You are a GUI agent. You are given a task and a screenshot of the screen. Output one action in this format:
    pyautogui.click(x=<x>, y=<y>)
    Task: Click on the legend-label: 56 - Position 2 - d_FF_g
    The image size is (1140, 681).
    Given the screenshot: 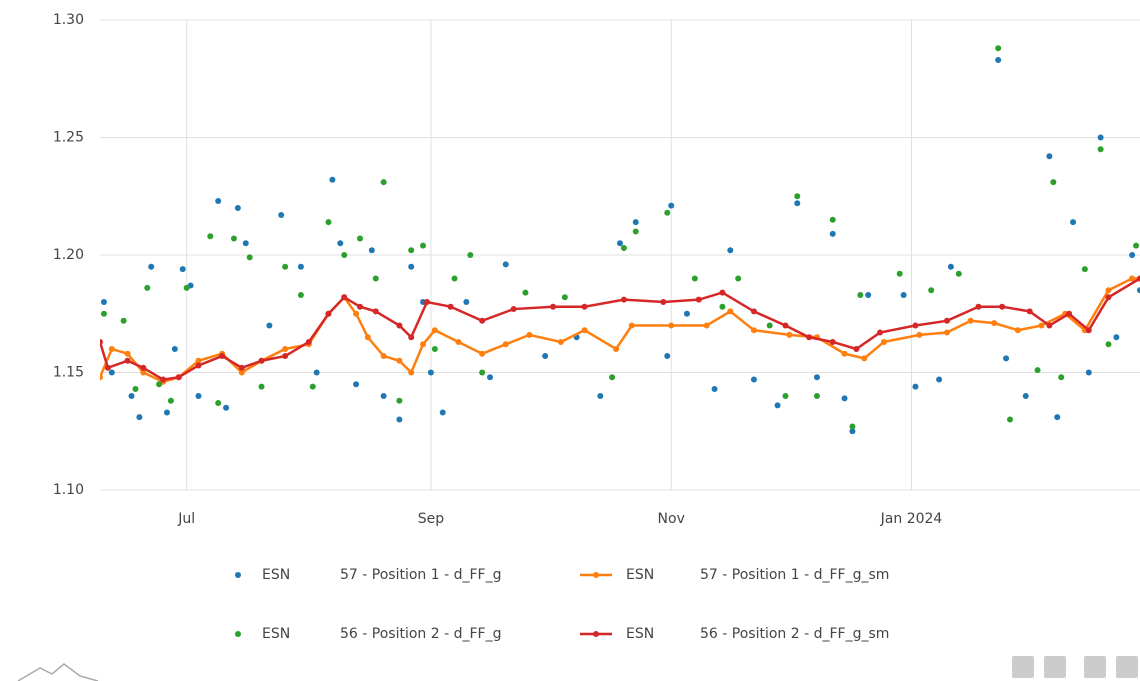 What is the action you would take?
    pyautogui.click(x=420, y=634)
    